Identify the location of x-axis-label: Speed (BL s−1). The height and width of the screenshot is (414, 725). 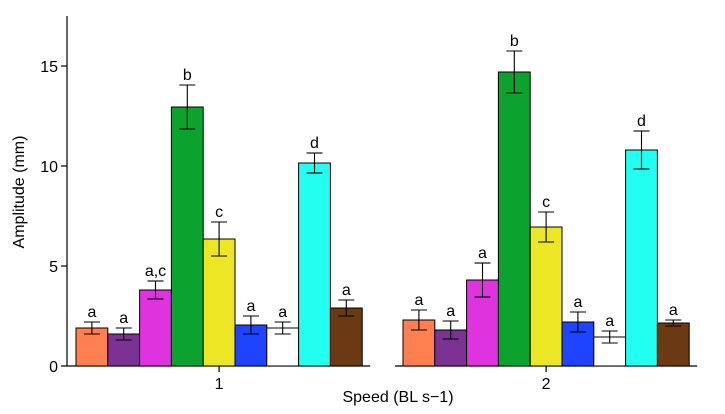
(397, 397).